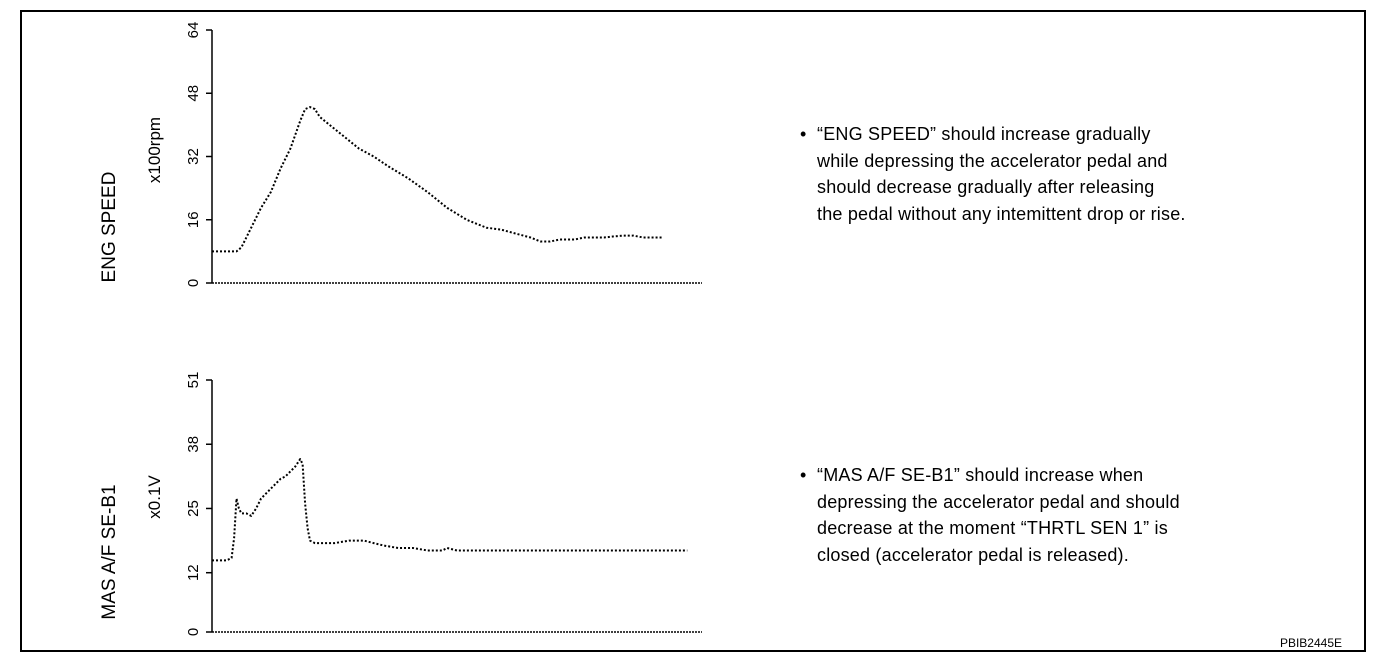  What do you see at coordinates (992, 528) in the screenshot?
I see `note-line: decrease at the moment “THRTL SEN 1” is` at bounding box center [992, 528].